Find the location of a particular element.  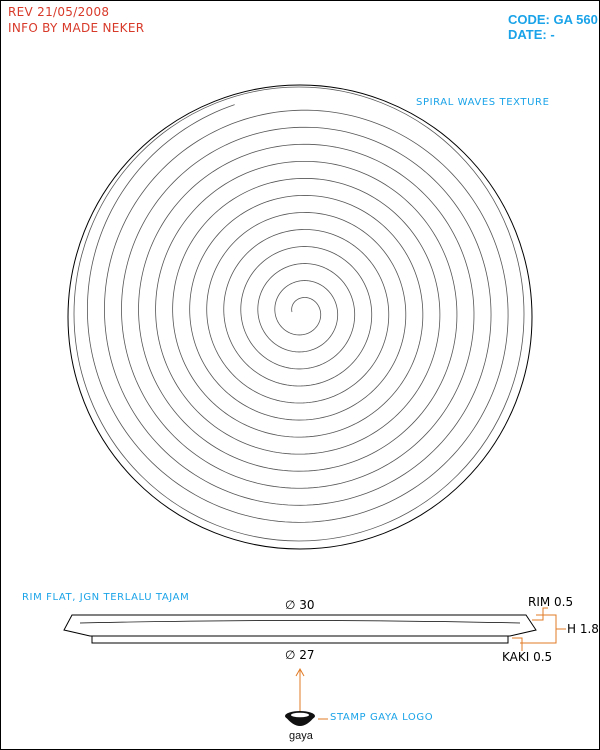

gaya-logo is located at coordinates (300, 718).